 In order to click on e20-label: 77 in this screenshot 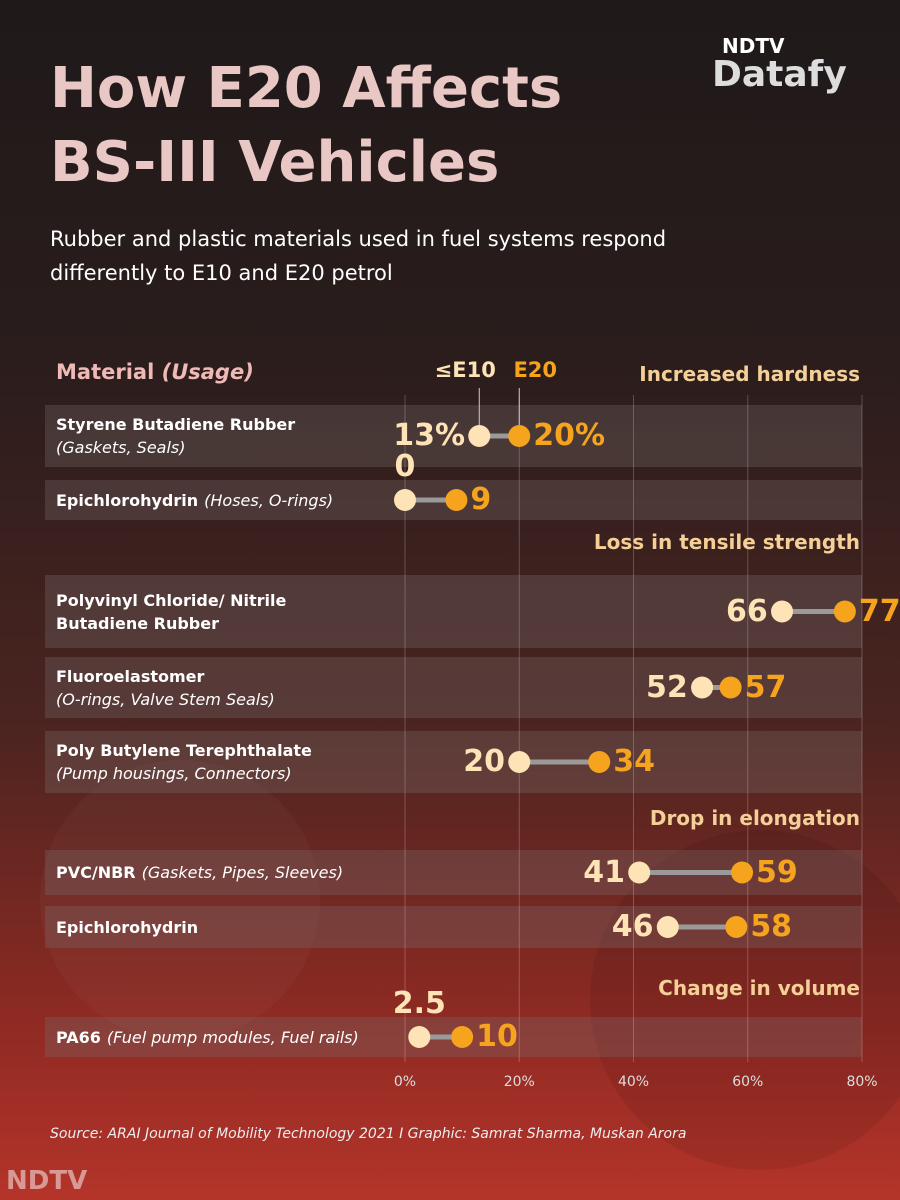, I will do `click(879, 611)`.